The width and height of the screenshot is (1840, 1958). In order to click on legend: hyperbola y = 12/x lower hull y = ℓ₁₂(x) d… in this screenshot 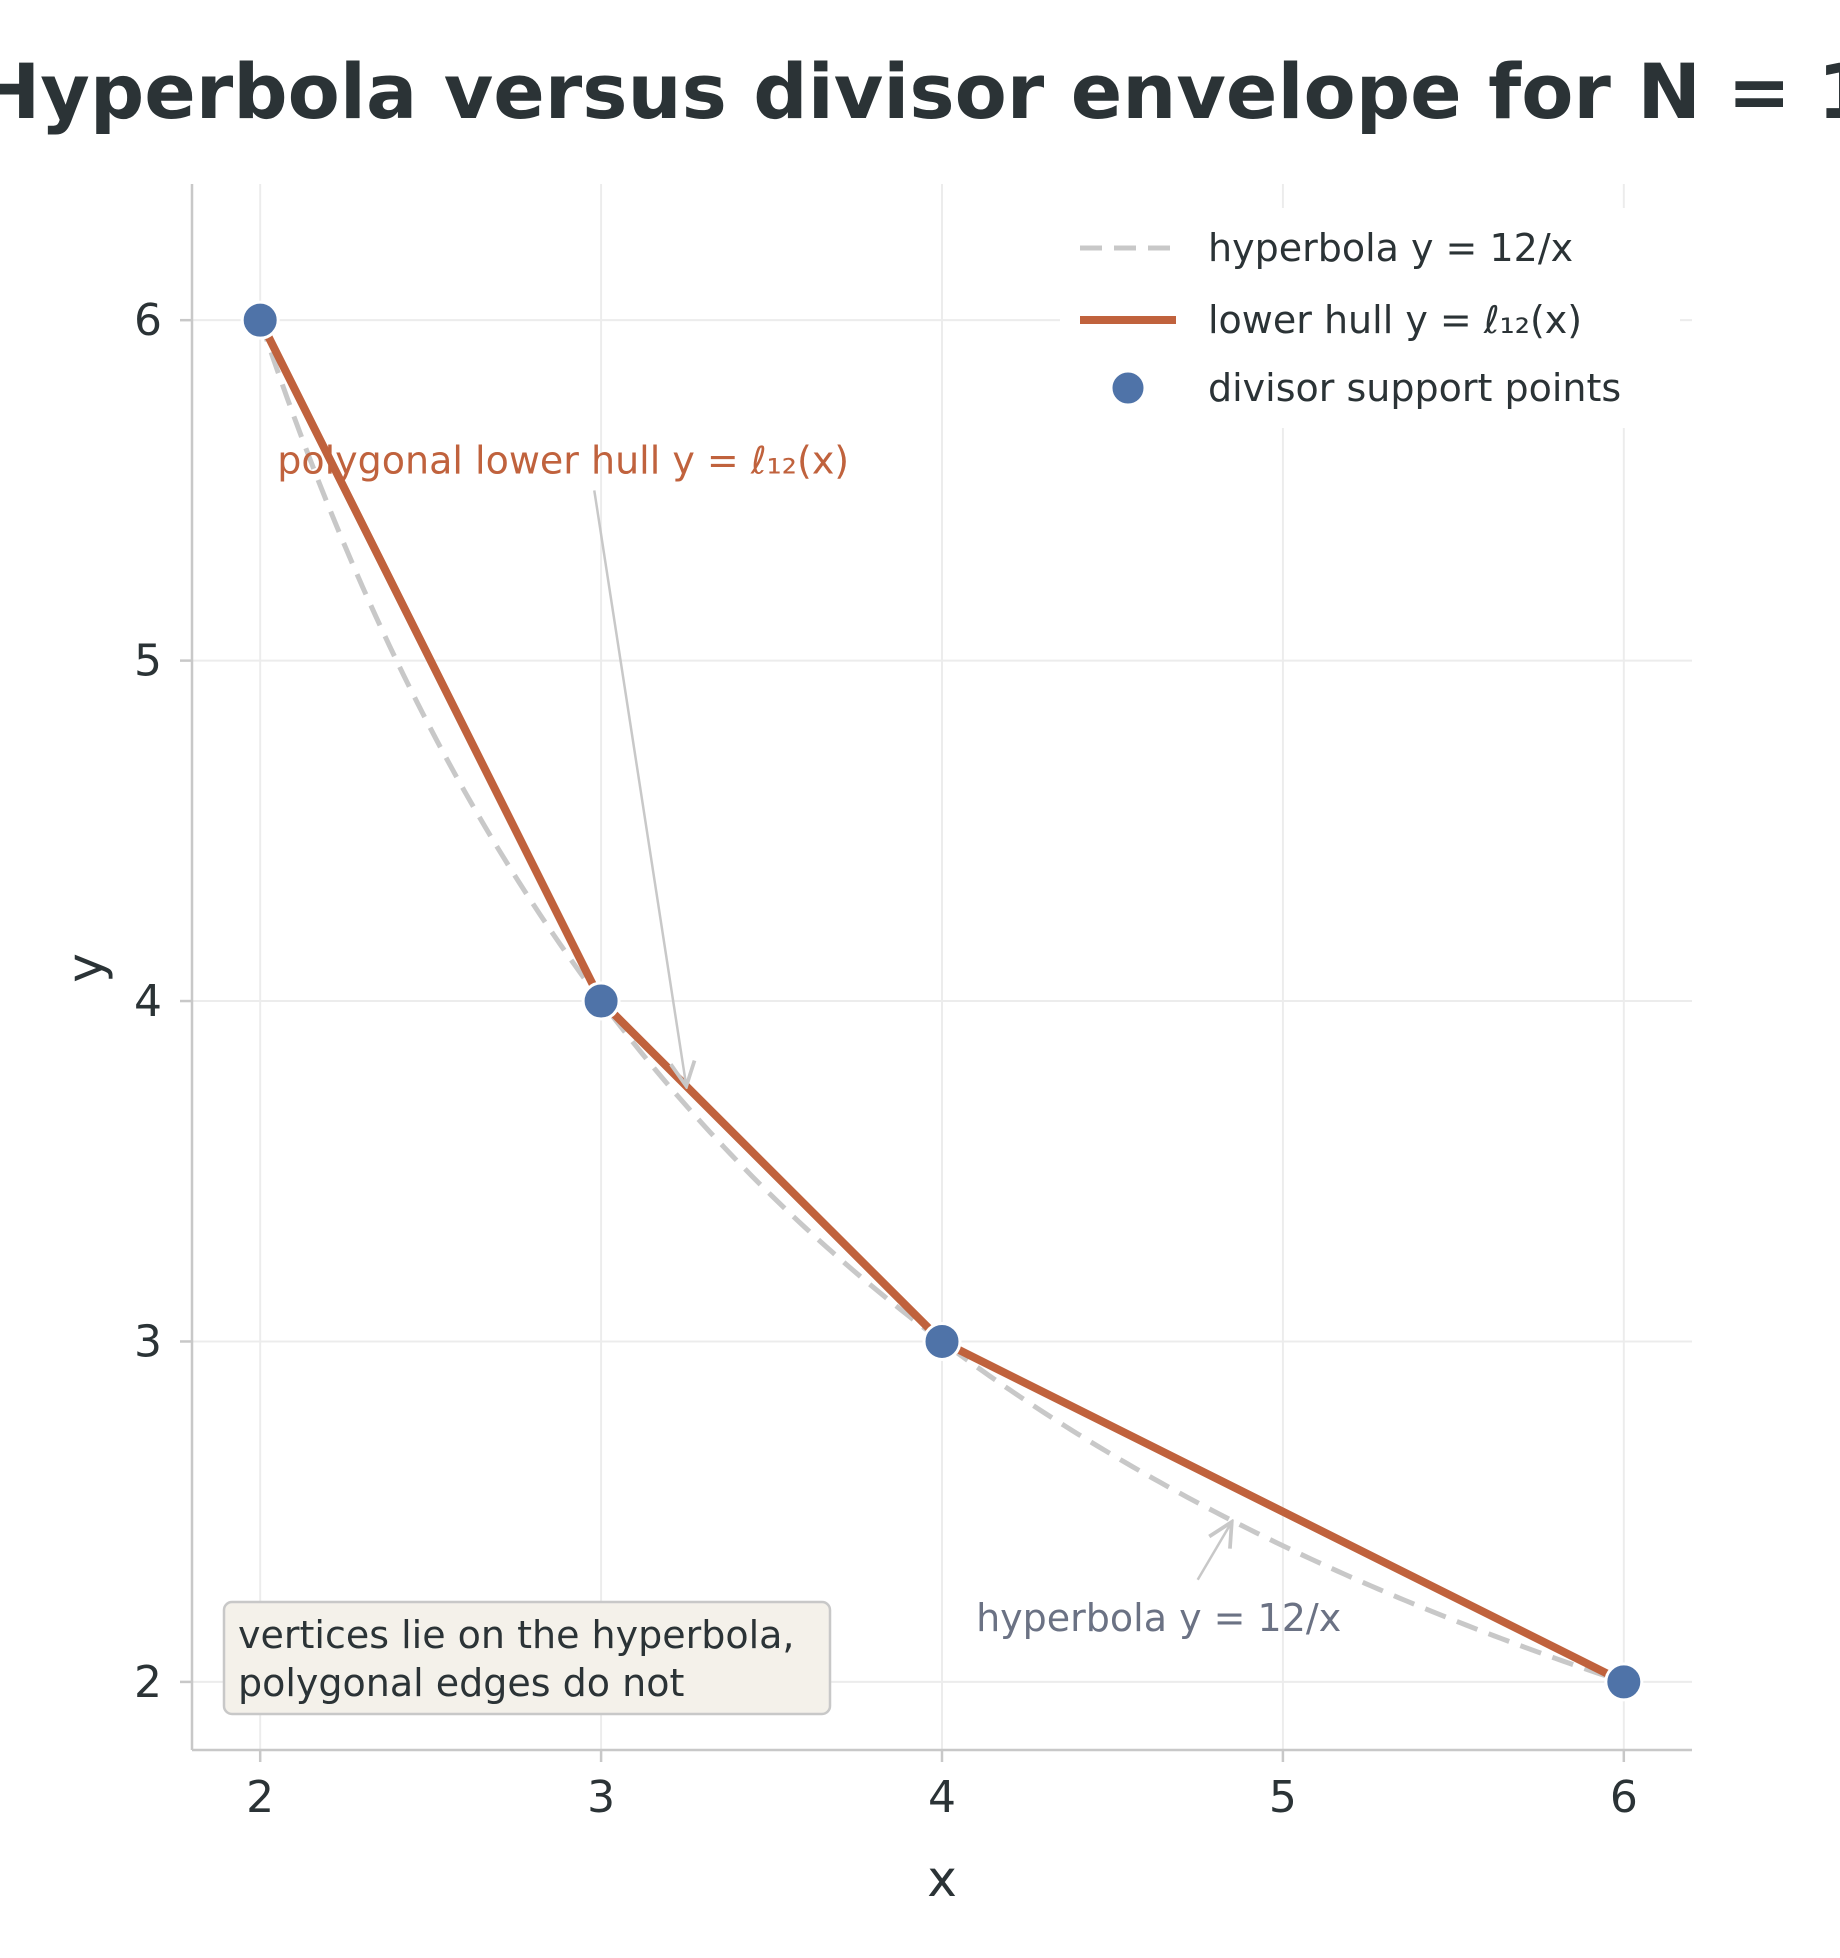, I will do `click(1370, 318)`.